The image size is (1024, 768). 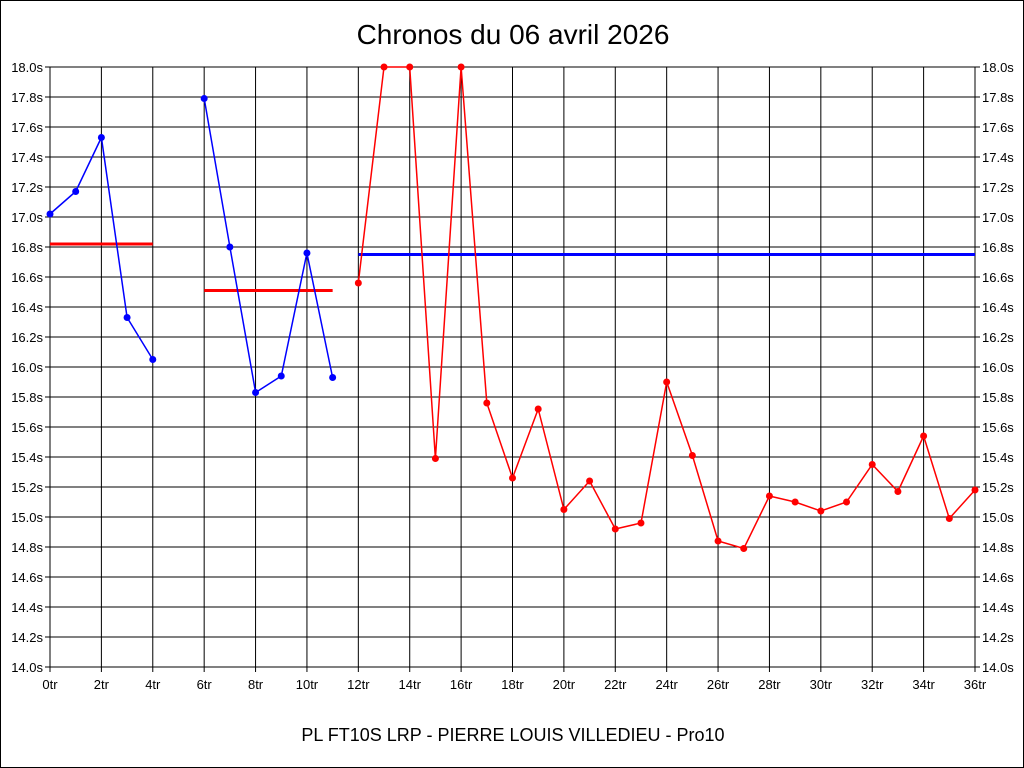 What do you see at coordinates (512, 684) in the screenshot?
I see `x-tick-label: 18tr` at bounding box center [512, 684].